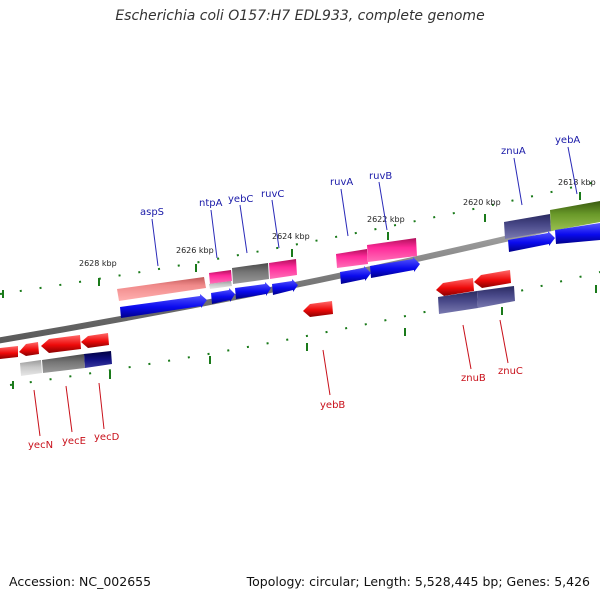 Image resolution: width=600 pixels, height=600 pixels. Describe the element at coordinates (40, 445) in the screenshot. I see `gene-label-yecN: yecN` at that location.